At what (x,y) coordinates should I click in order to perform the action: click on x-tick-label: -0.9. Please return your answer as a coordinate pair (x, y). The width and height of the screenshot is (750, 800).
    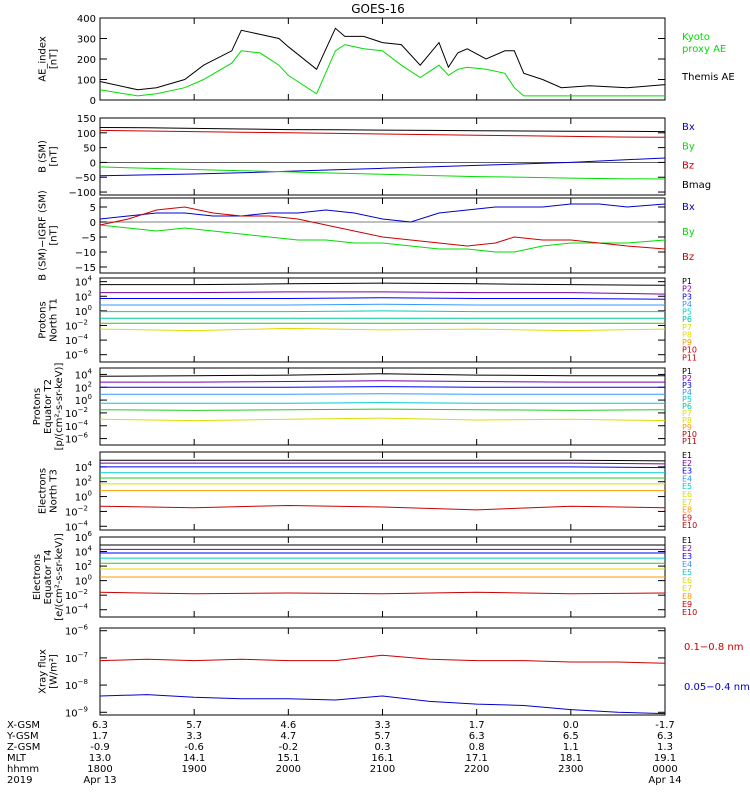
    Looking at the image, I should click on (100, 747).